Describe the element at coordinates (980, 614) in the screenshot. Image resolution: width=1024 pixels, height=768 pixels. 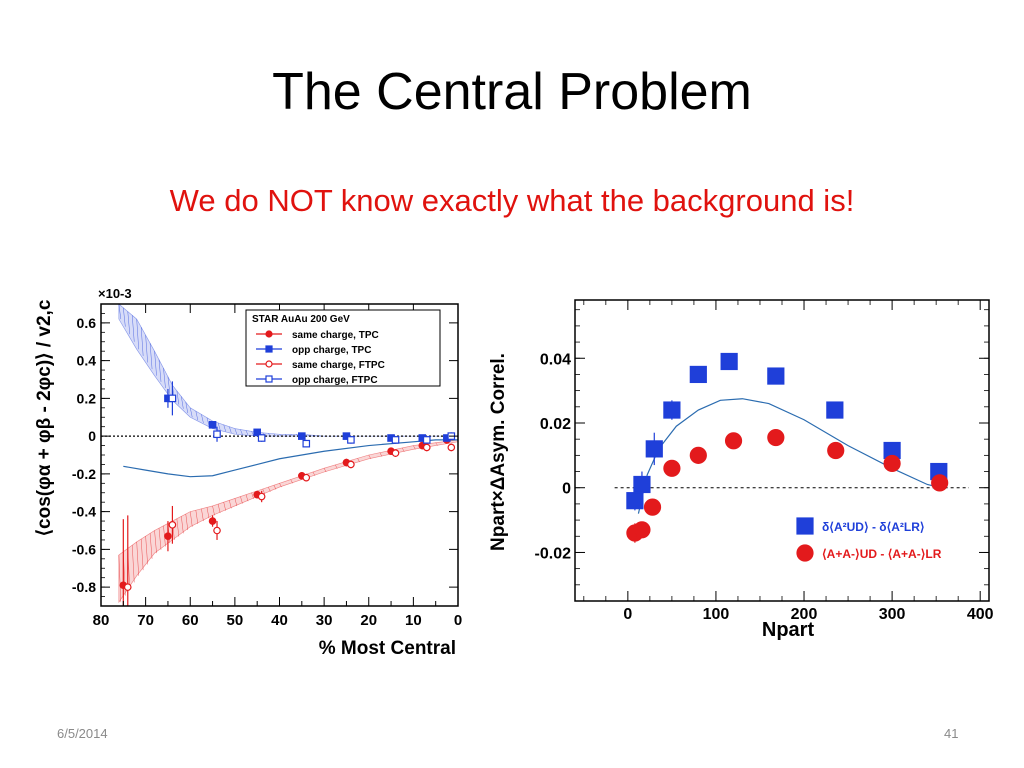
I see `x-tick-label: 400` at that location.